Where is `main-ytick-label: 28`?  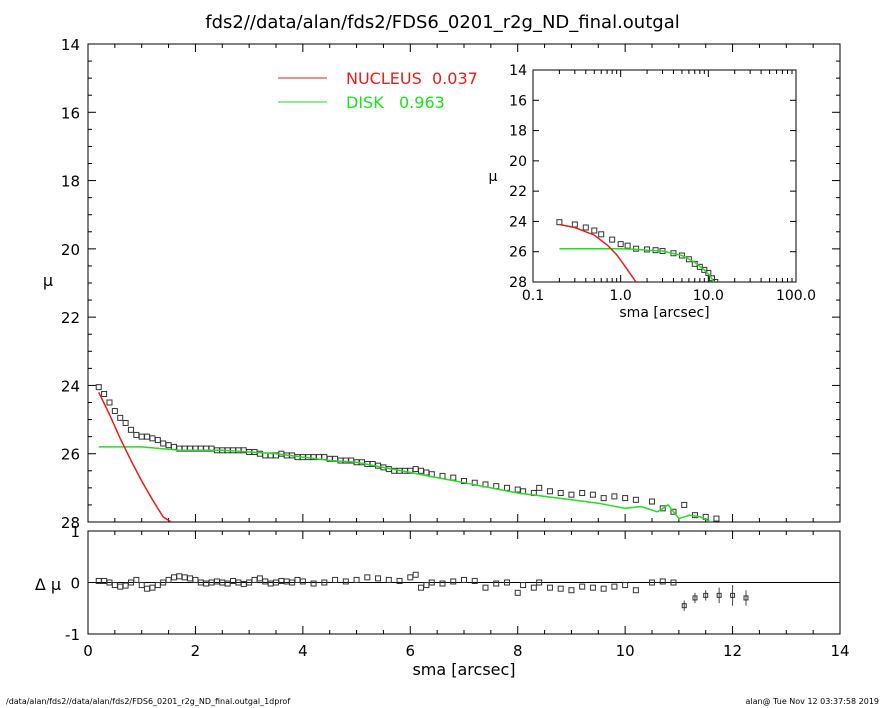 main-ytick-label: 28 is located at coordinates (70, 523).